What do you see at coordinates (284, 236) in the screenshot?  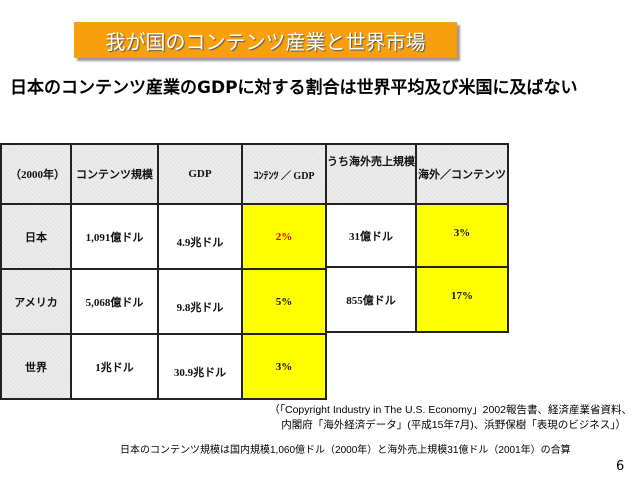 I see `japan-content-gdp-ratio: 2%` at bounding box center [284, 236].